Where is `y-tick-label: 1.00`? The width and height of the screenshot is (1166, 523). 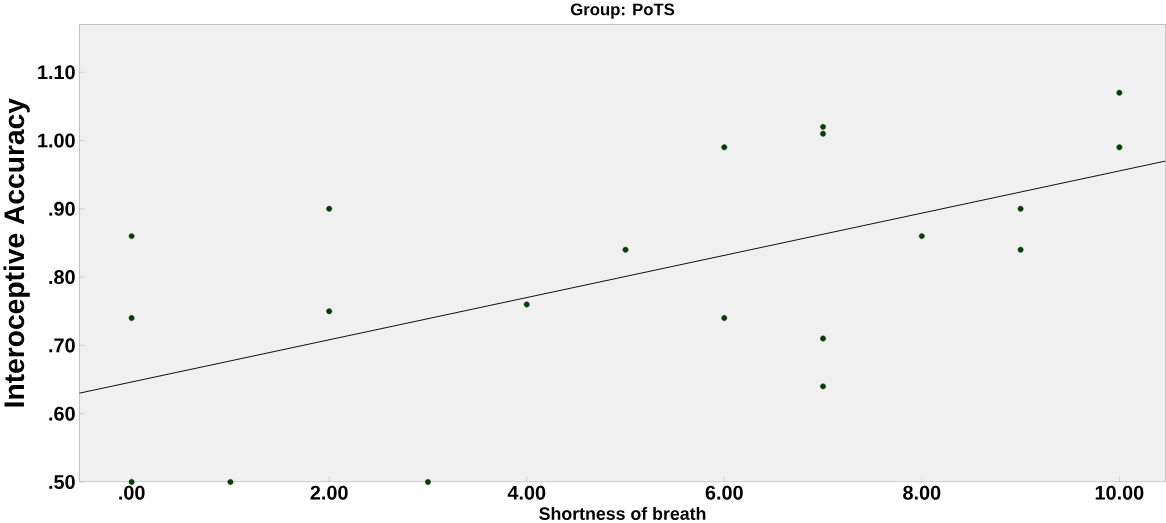
y-tick-label: 1.00 is located at coordinates (56, 140).